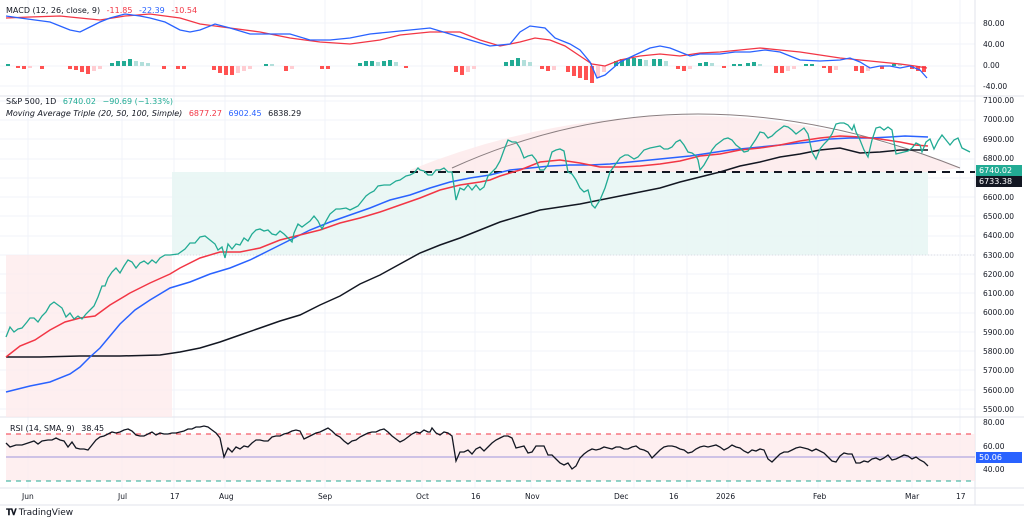 The height and width of the screenshot is (528, 1024). I want to click on rsi-axis-80: 80.00, so click(994, 422).